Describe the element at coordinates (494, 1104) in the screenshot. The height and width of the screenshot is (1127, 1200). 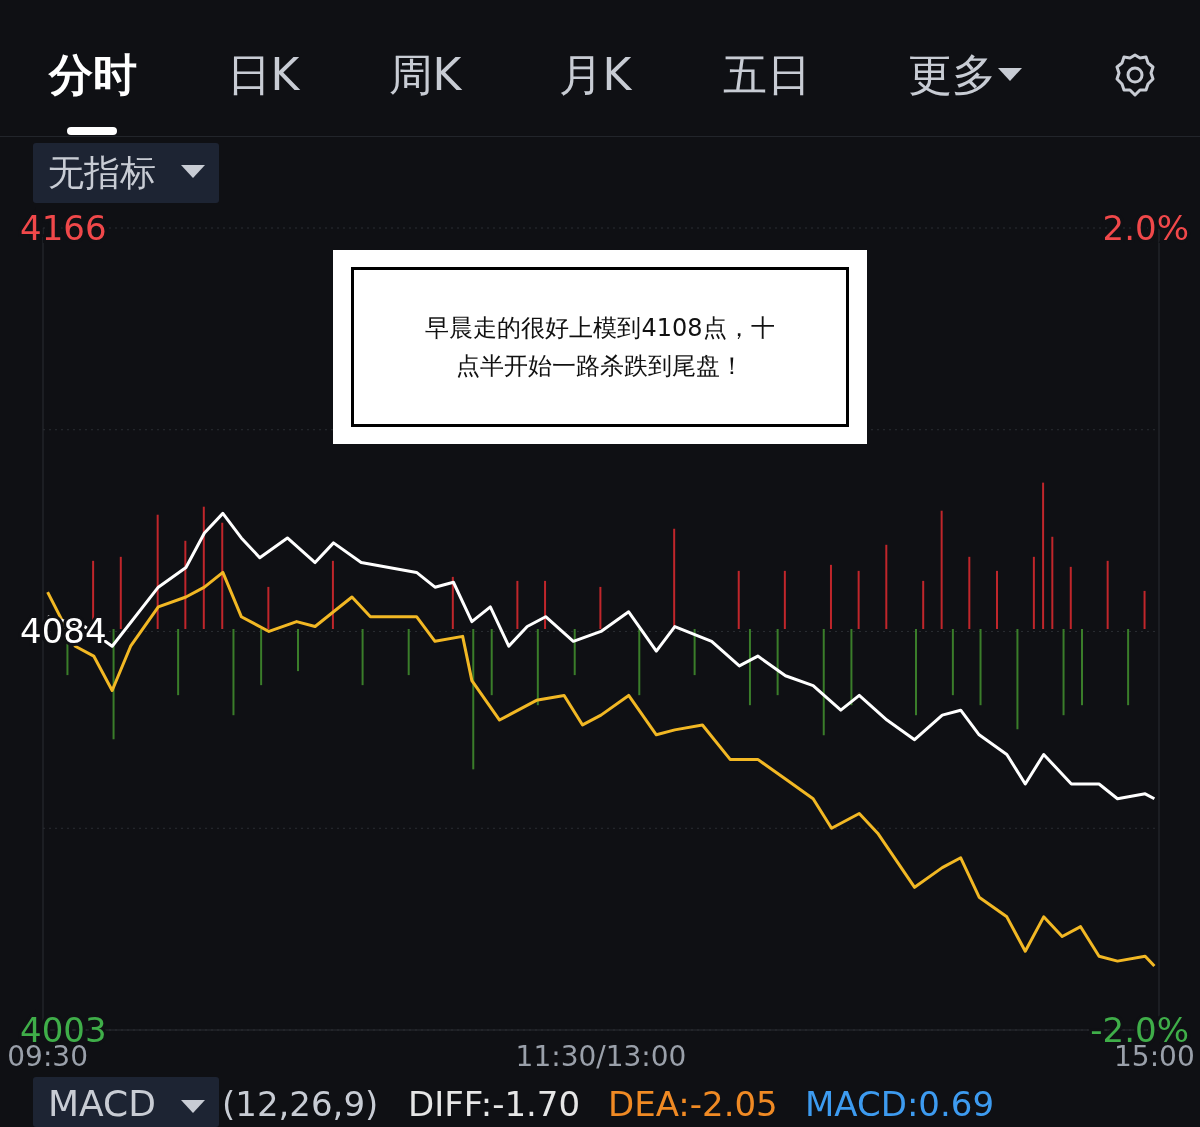
I see `text: DIFF:-1.70` at that location.